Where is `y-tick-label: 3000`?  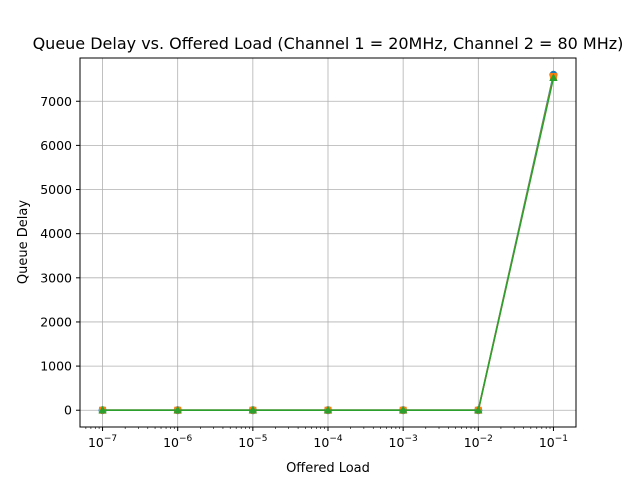
y-tick-label: 3000 is located at coordinates (56, 277).